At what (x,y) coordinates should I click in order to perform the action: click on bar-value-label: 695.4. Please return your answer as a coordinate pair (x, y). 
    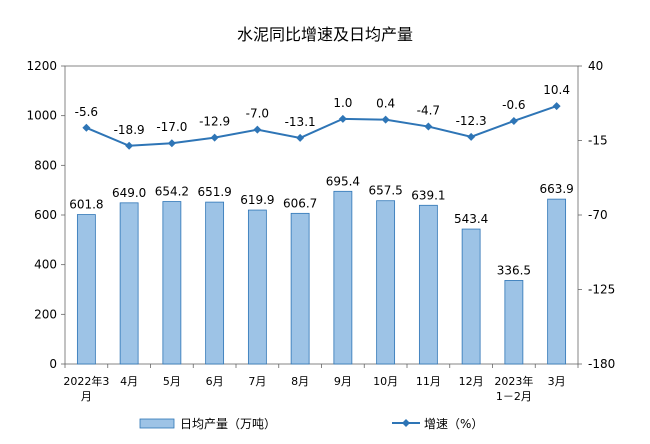
    Looking at the image, I should click on (343, 181).